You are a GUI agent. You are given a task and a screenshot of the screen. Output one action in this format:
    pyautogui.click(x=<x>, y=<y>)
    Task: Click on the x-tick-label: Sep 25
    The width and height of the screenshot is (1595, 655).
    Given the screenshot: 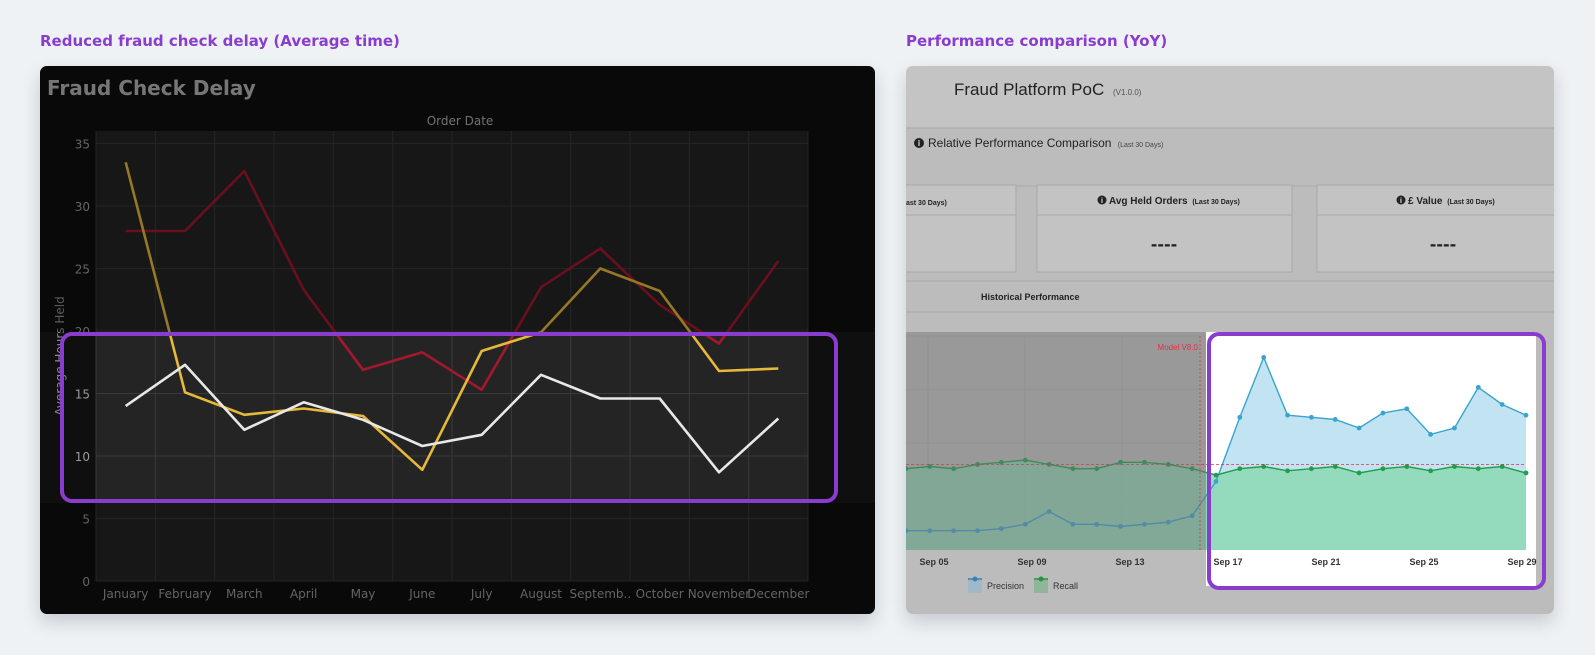 What is the action you would take?
    pyautogui.click(x=1423, y=562)
    